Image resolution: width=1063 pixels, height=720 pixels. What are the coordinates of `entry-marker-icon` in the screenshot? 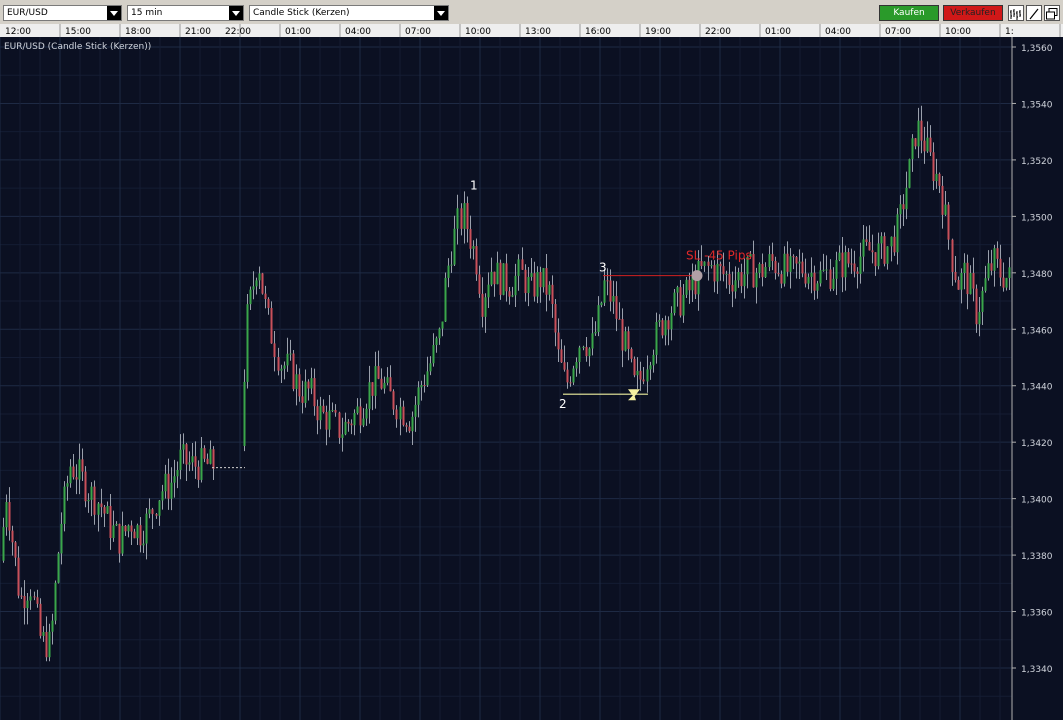 It's located at (634, 395).